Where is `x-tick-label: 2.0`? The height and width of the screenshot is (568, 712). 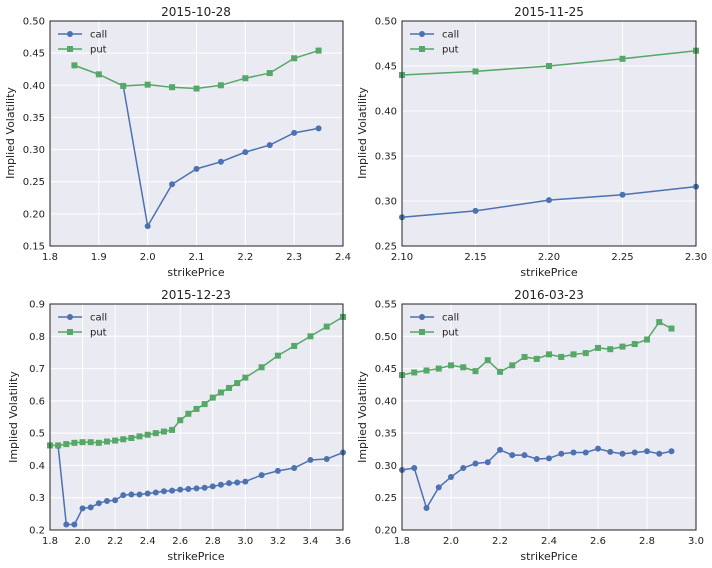
x-tick-label: 2.0 is located at coordinates (148, 257).